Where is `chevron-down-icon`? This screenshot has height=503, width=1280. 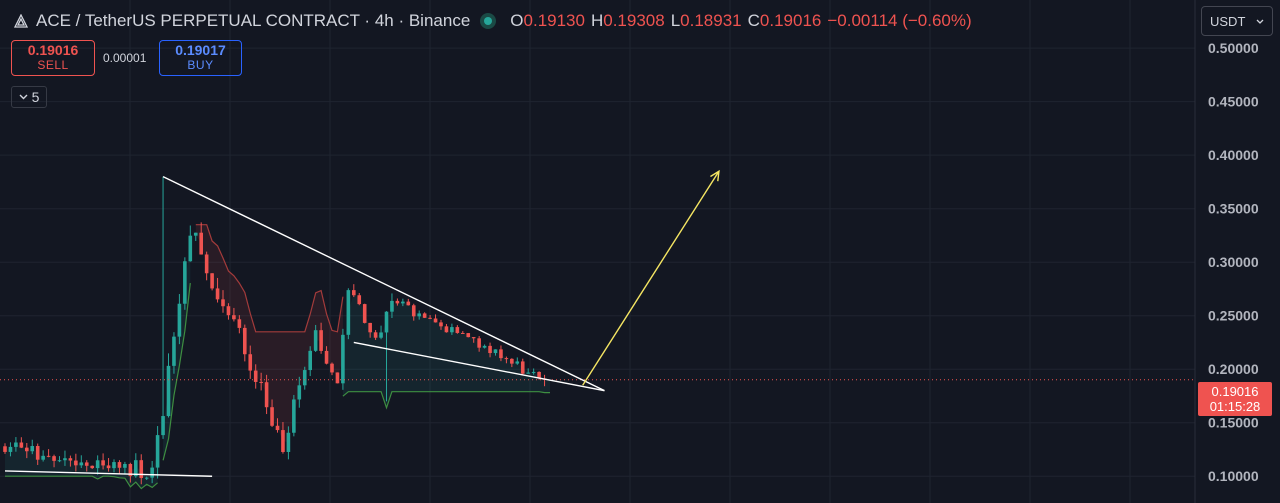 chevron-down-icon is located at coordinates (23, 97).